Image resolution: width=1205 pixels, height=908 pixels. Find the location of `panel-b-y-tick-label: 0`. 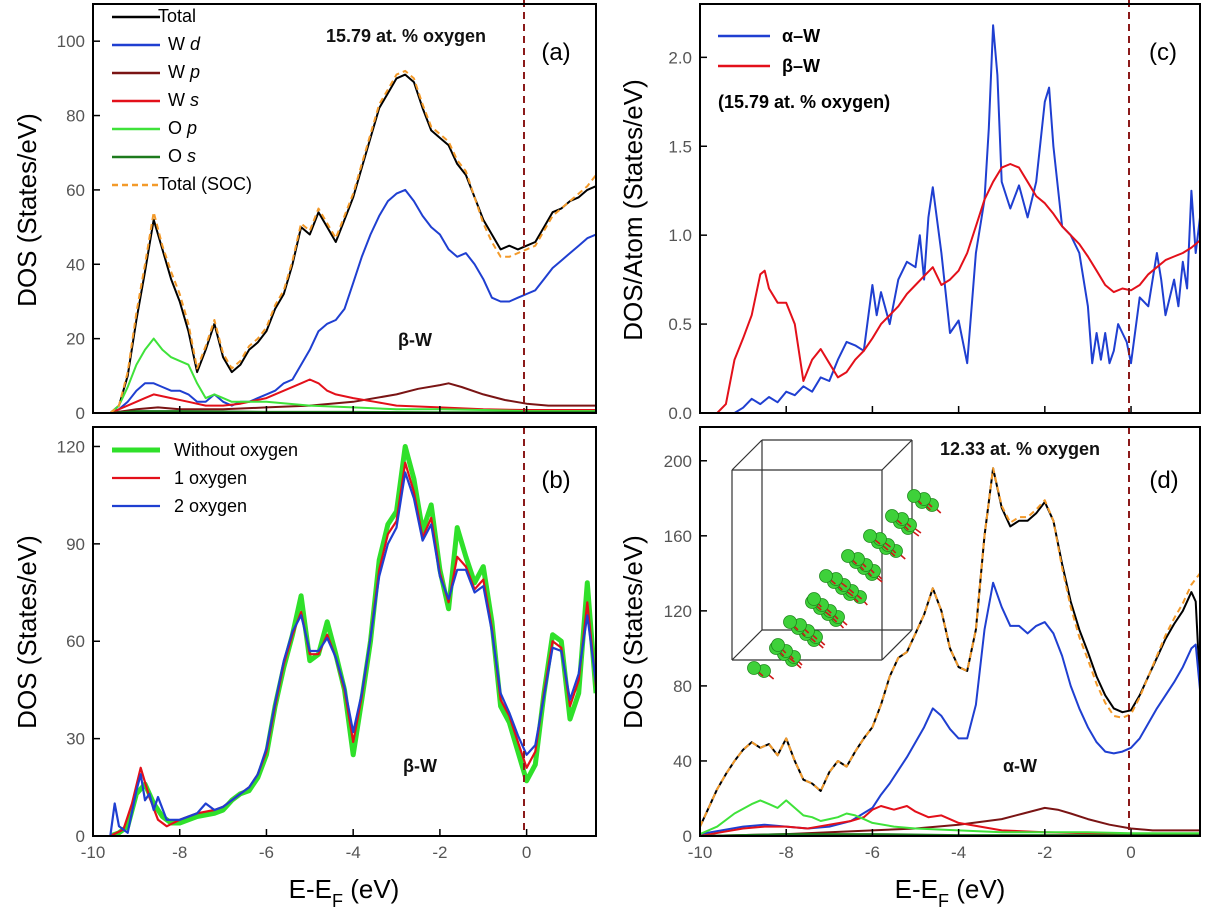

panel-b-y-tick-label: 0 is located at coordinates (80, 836).